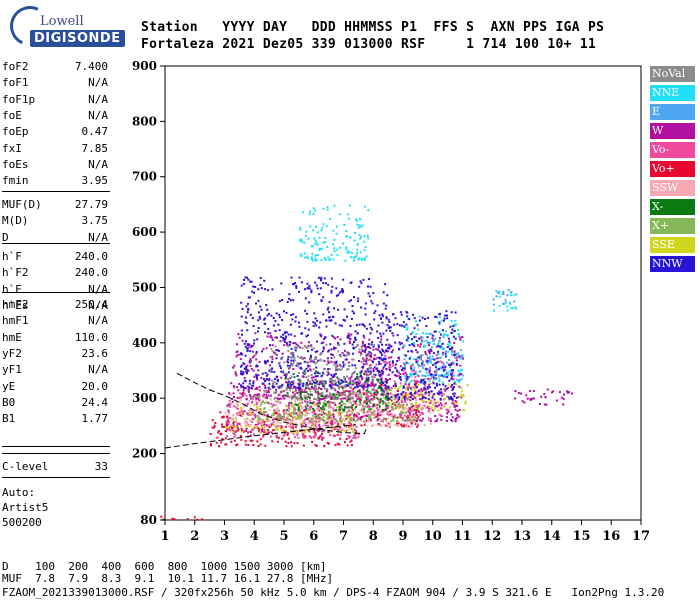 This screenshot has width=700, height=600. What do you see at coordinates (12, 370) in the screenshot?
I see `param-label: yF1` at bounding box center [12, 370].